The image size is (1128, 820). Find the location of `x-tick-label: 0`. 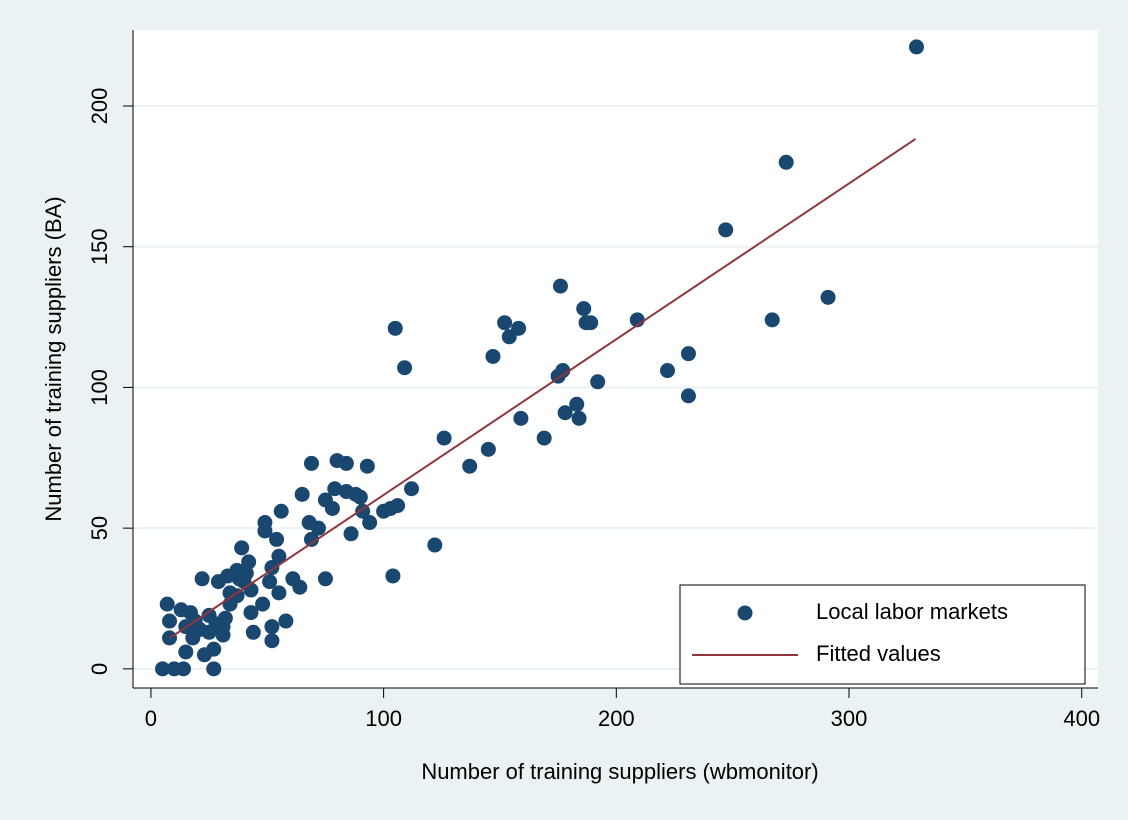

x-tick-label: 0 is located at coordinates (151, 718).